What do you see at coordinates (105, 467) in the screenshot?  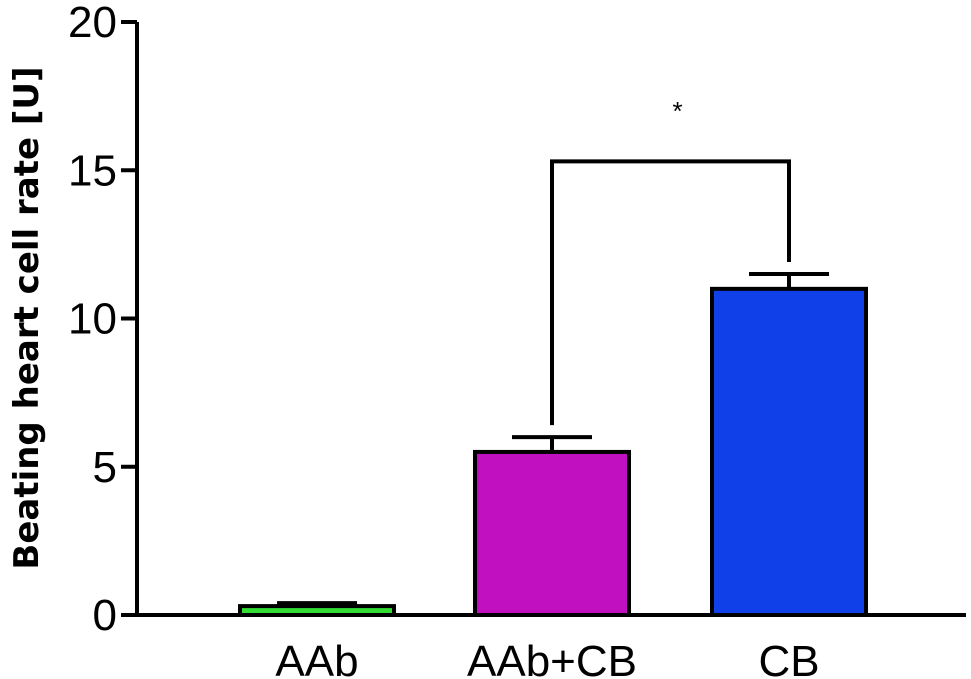 I see `y-tick-label: 5` at bounding box center [105, 467].